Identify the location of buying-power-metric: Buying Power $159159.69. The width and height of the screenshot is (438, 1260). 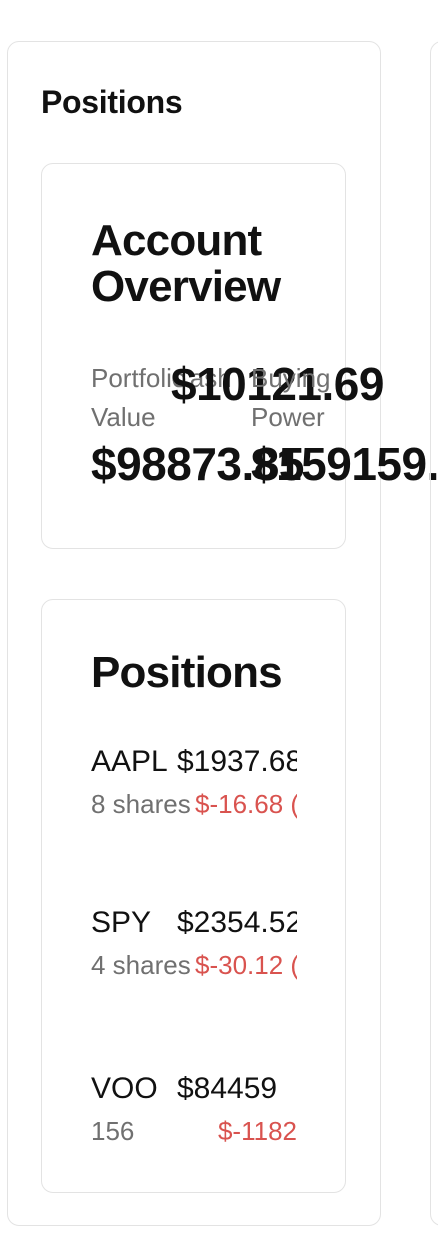
(344, 424).